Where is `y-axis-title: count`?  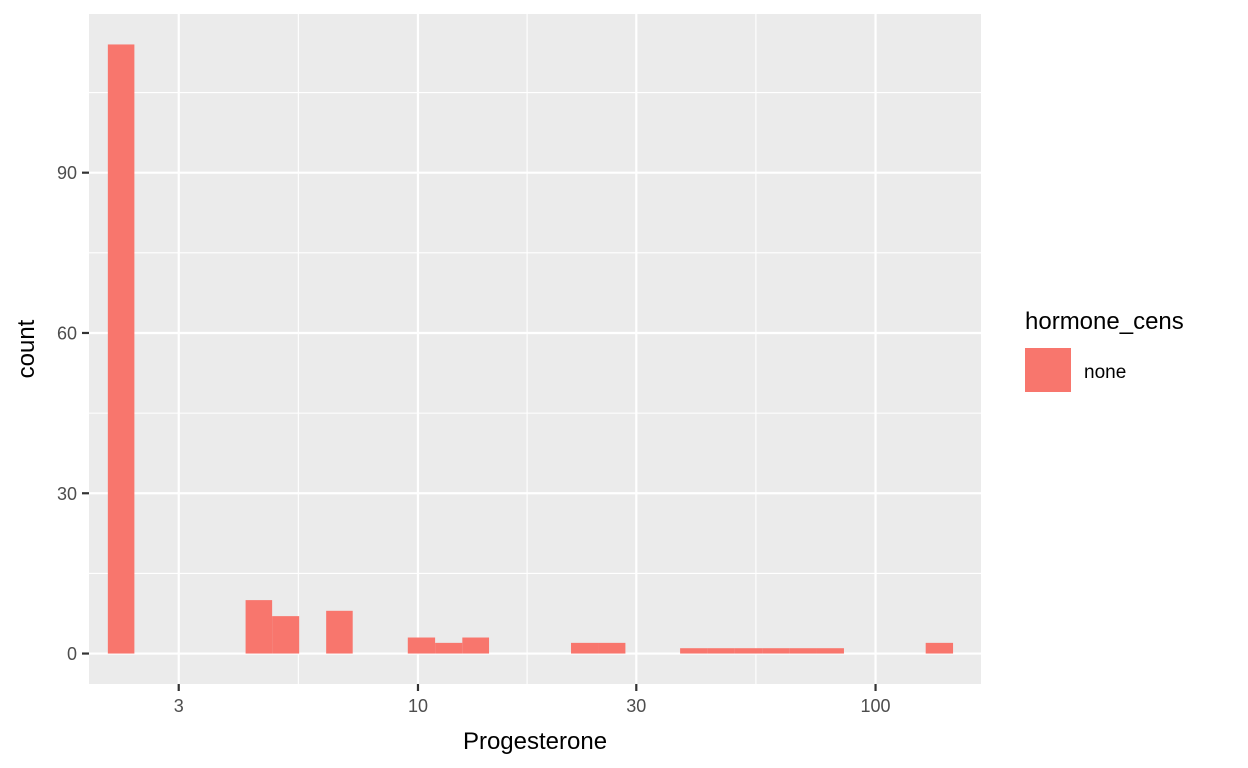
y-axis-title: count is located at coordinates (26, 348).